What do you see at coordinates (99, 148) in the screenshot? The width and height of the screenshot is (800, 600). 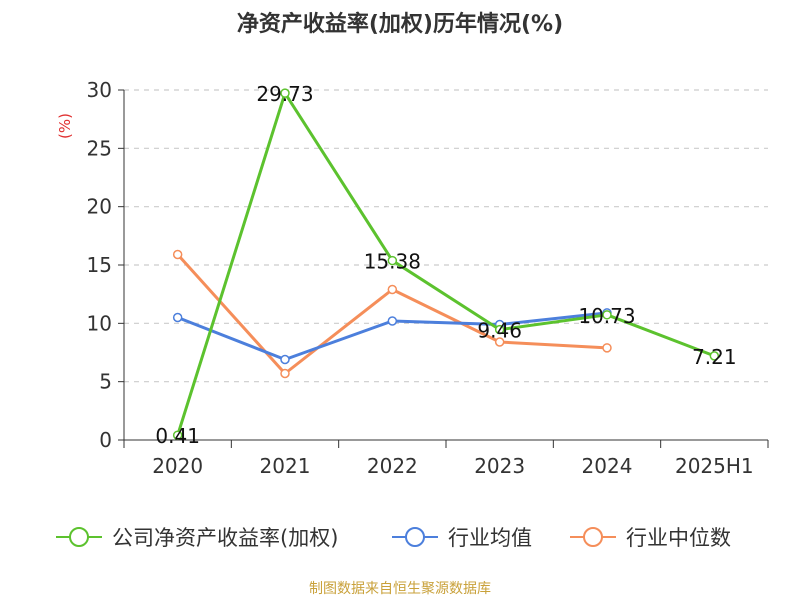 I see `y-tick-label: 25` at bounding box center [99, 148].